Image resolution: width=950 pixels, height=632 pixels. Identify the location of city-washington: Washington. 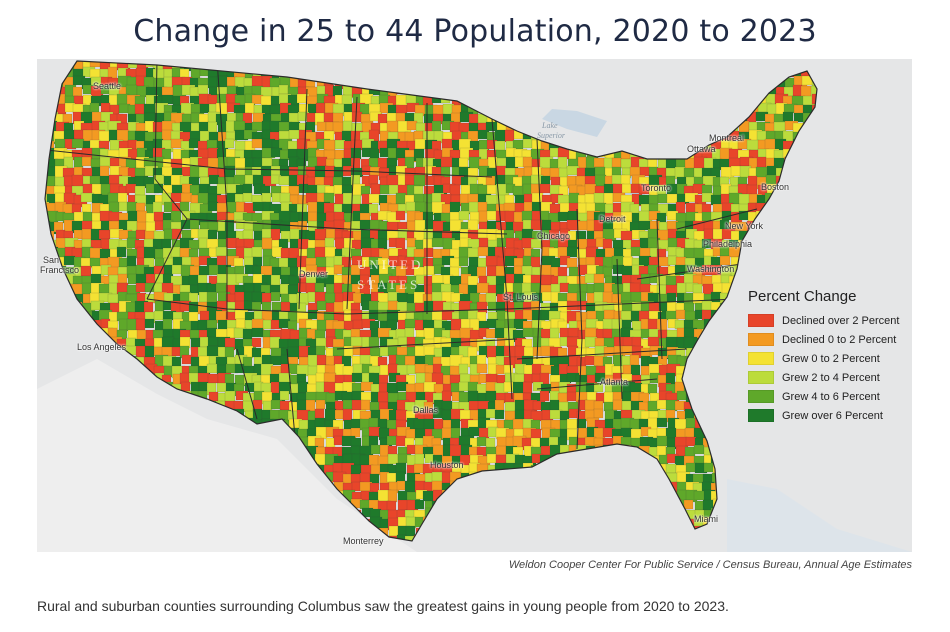
(711, 269).